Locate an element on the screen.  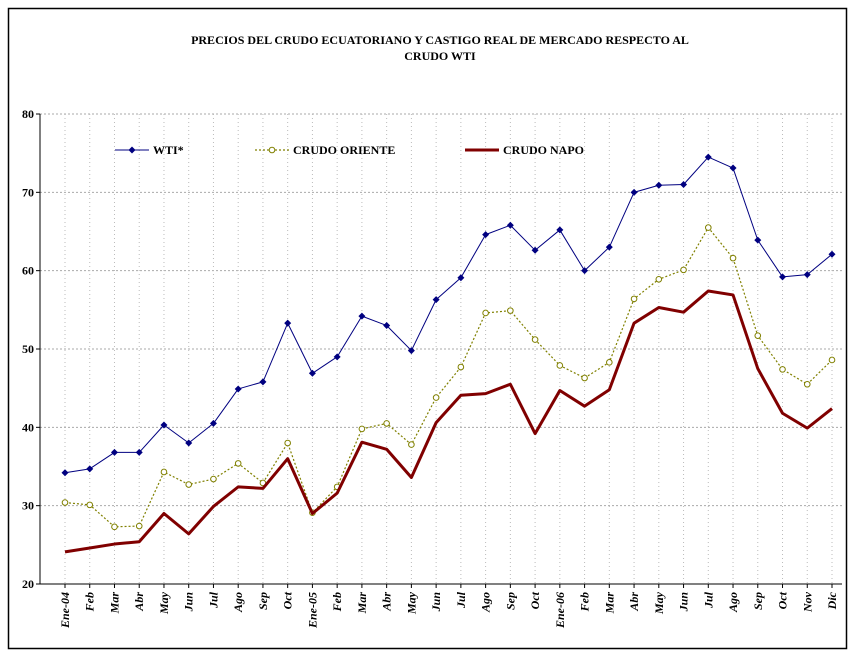
legend-label: WTI* is located at coordinates (168, 150).